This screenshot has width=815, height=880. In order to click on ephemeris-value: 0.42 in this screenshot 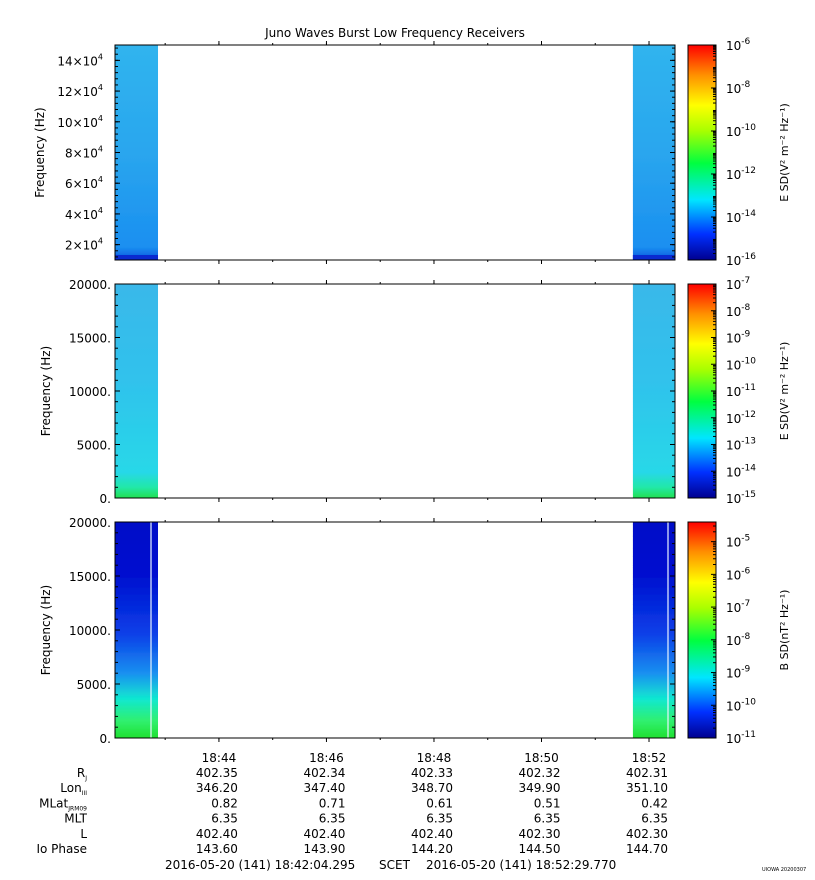, I will do `click(654, 803)`.